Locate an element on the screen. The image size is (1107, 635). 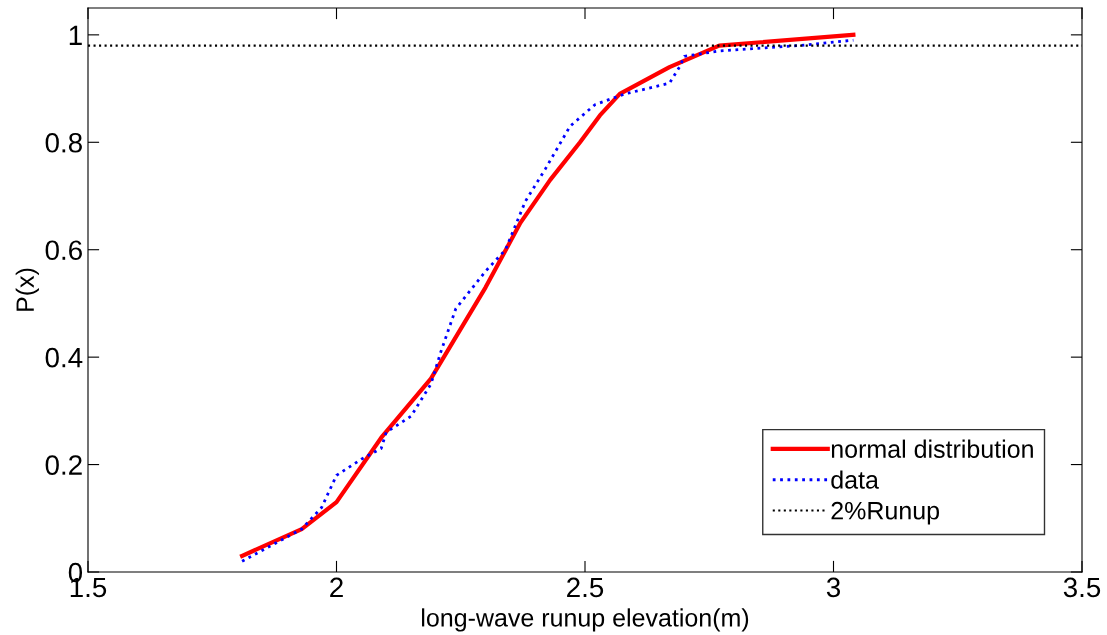
x-axis-title: long-wave runup elevation(m) is located at coordinates (585, 620).